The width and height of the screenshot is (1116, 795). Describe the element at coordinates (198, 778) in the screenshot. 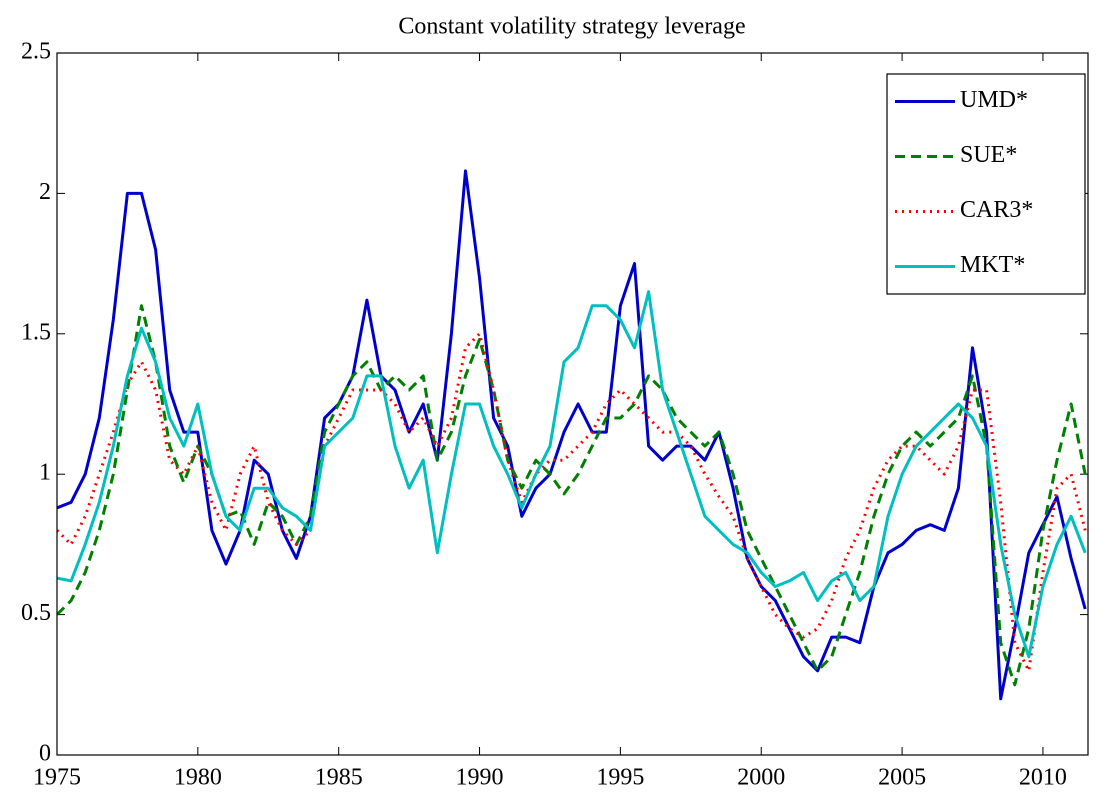

I see `x-tick-label: 1980` at that location.